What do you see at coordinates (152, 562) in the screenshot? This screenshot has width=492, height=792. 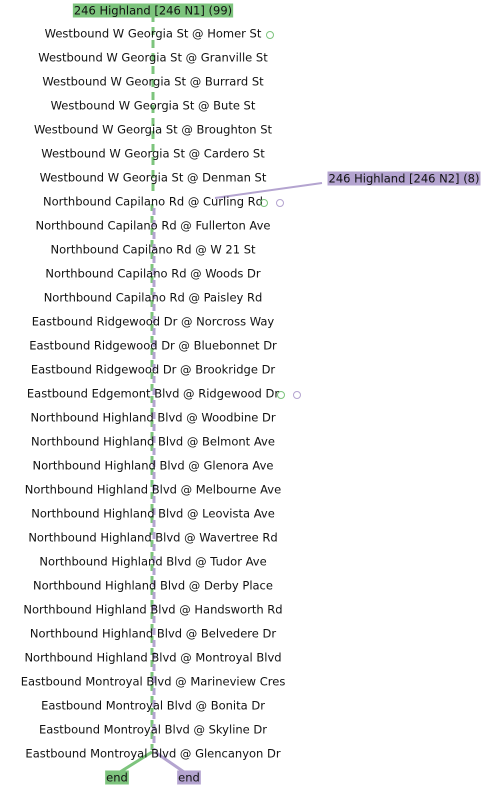 I see `stop-name: Northbound Highland Blvd @ Tudor Ave` at bounding box center [152, 562].